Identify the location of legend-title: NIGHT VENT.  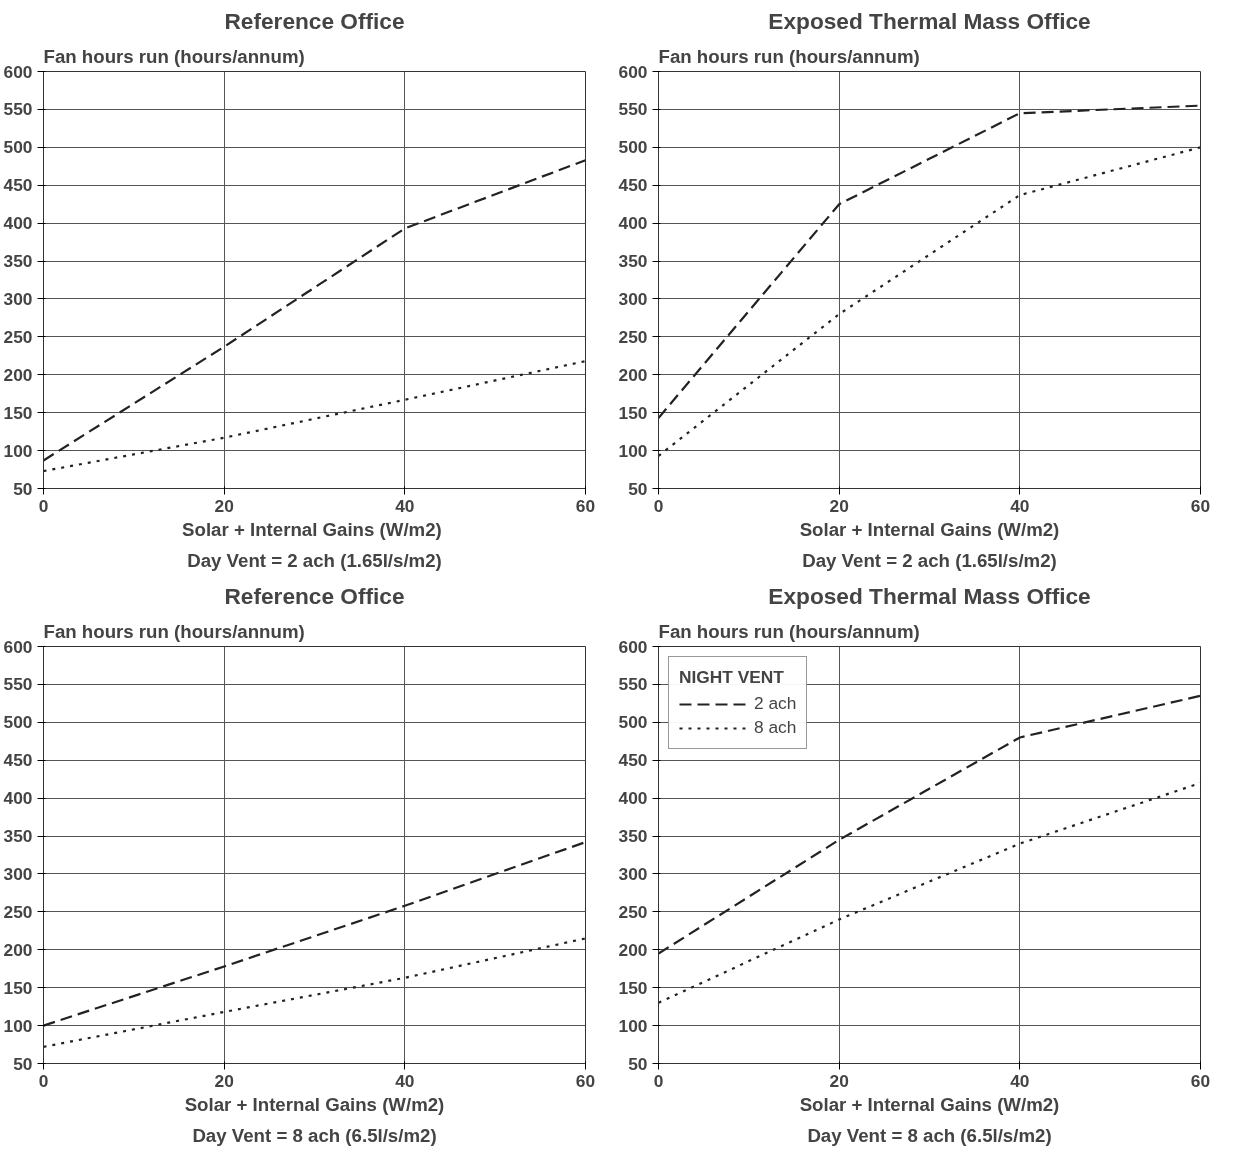
(732, 677).